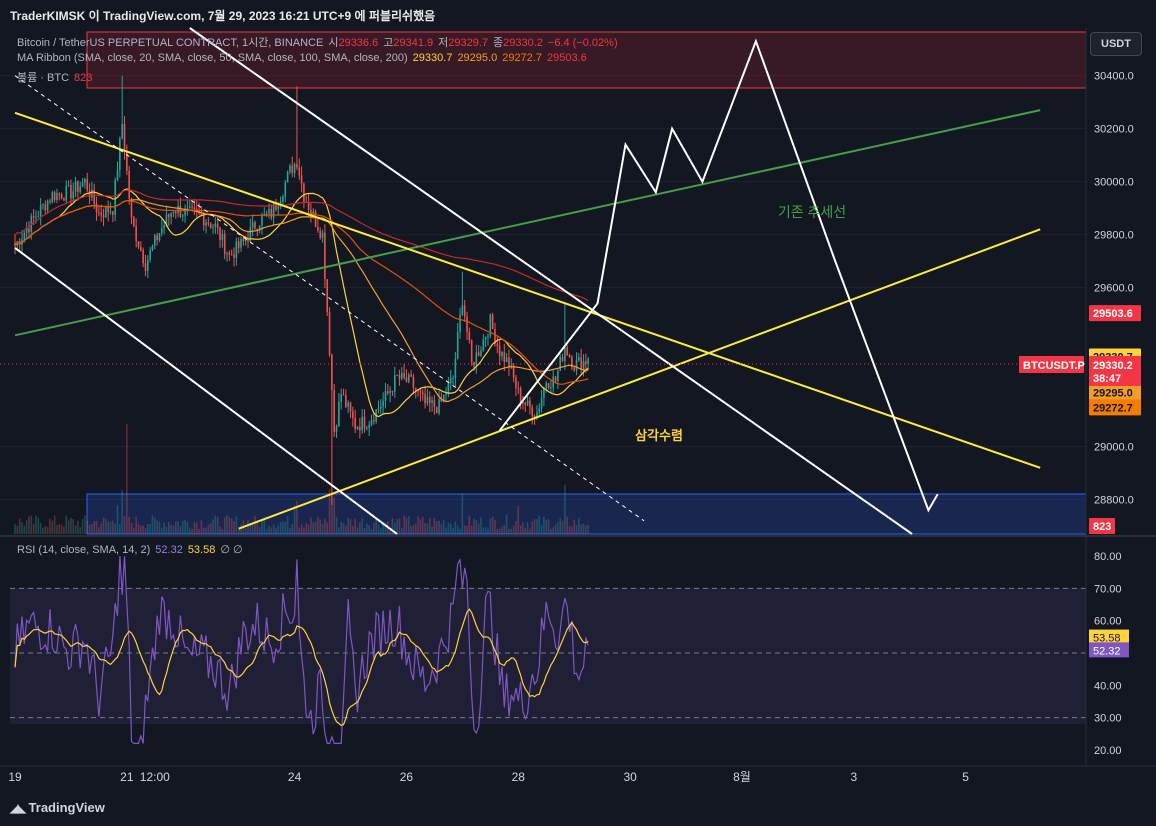 The height and width of the screenshot is (826, 1156). I want to click on rsi-legend: RSI (14, close, SMA, 14, 2) 52.32 53.58 ∅ ∅, so click(132, 549).